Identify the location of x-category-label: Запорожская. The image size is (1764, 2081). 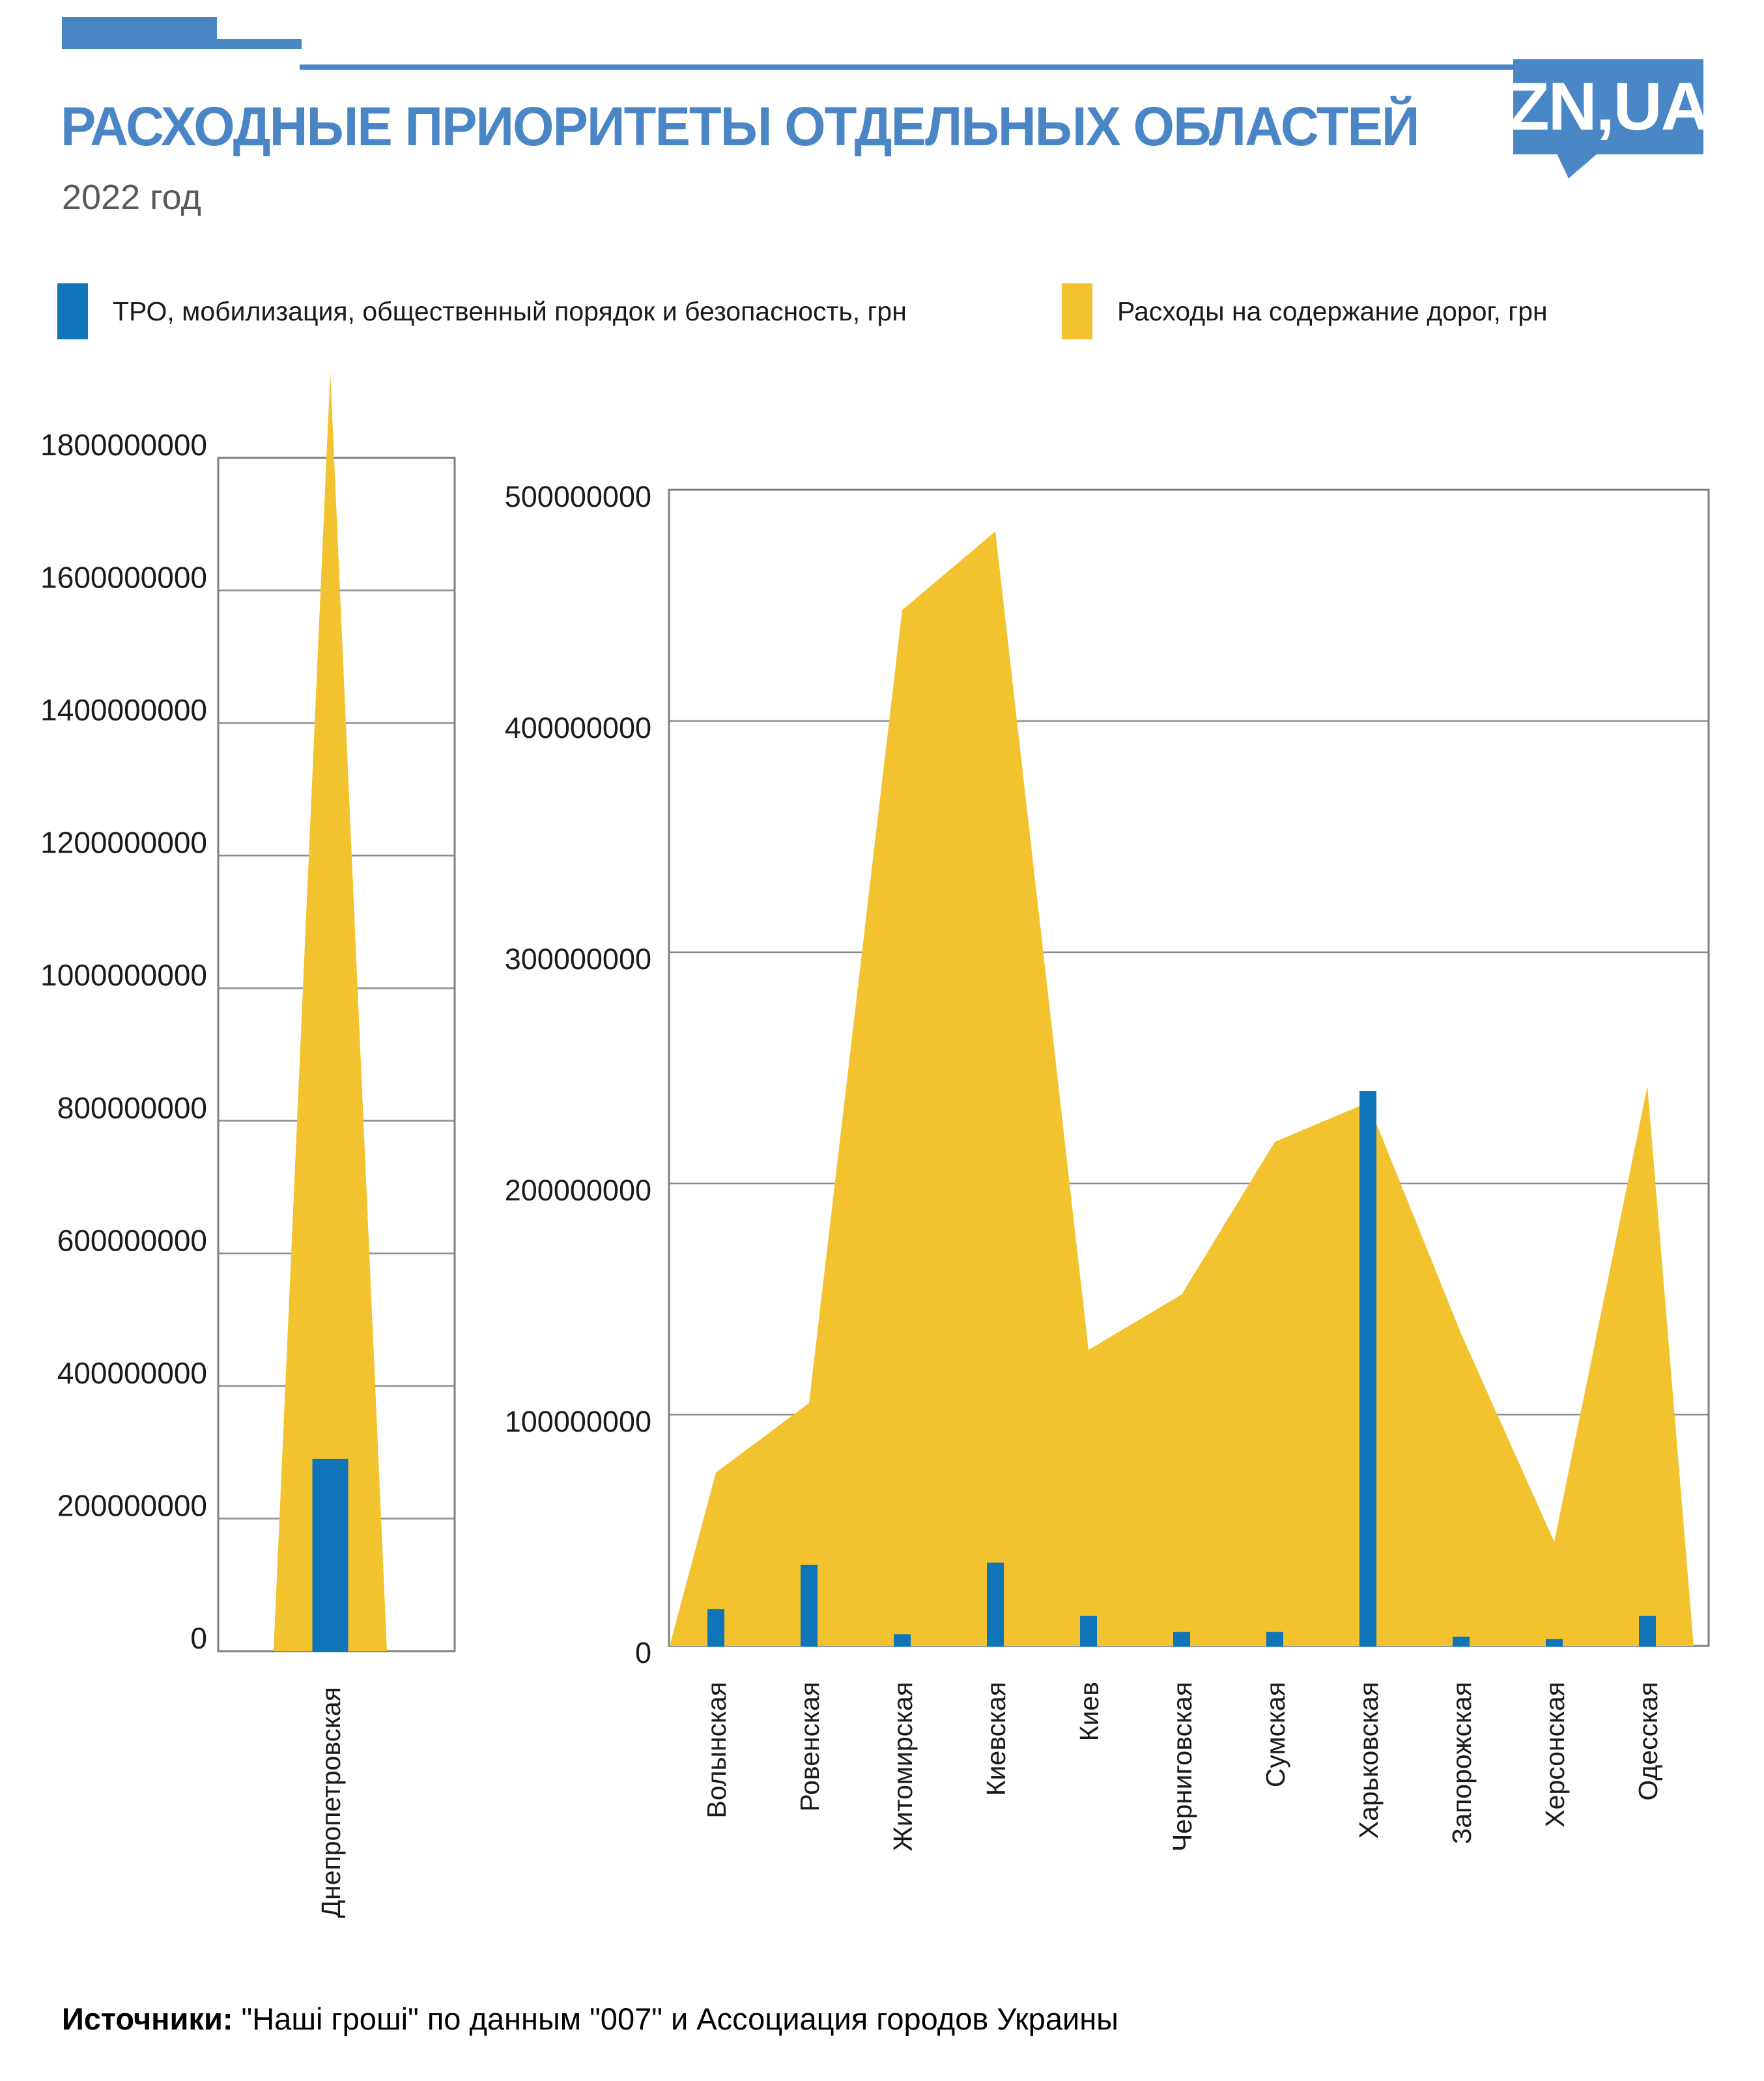
(1462, 1763).